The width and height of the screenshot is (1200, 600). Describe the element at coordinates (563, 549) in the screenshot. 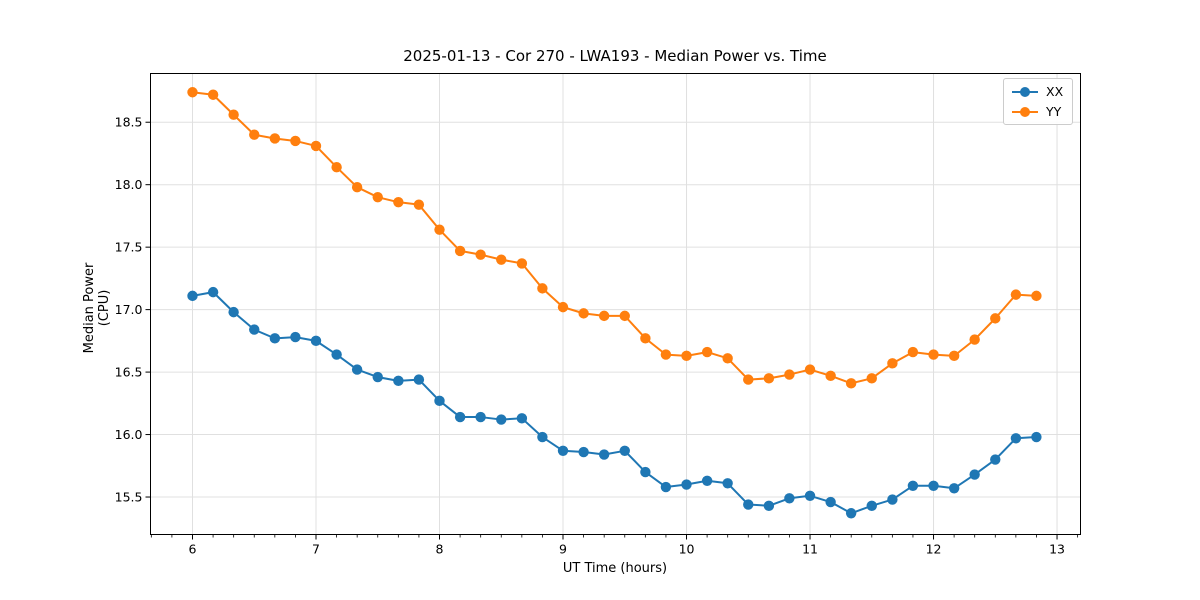

I see `x-tick-label: 9` at that location.